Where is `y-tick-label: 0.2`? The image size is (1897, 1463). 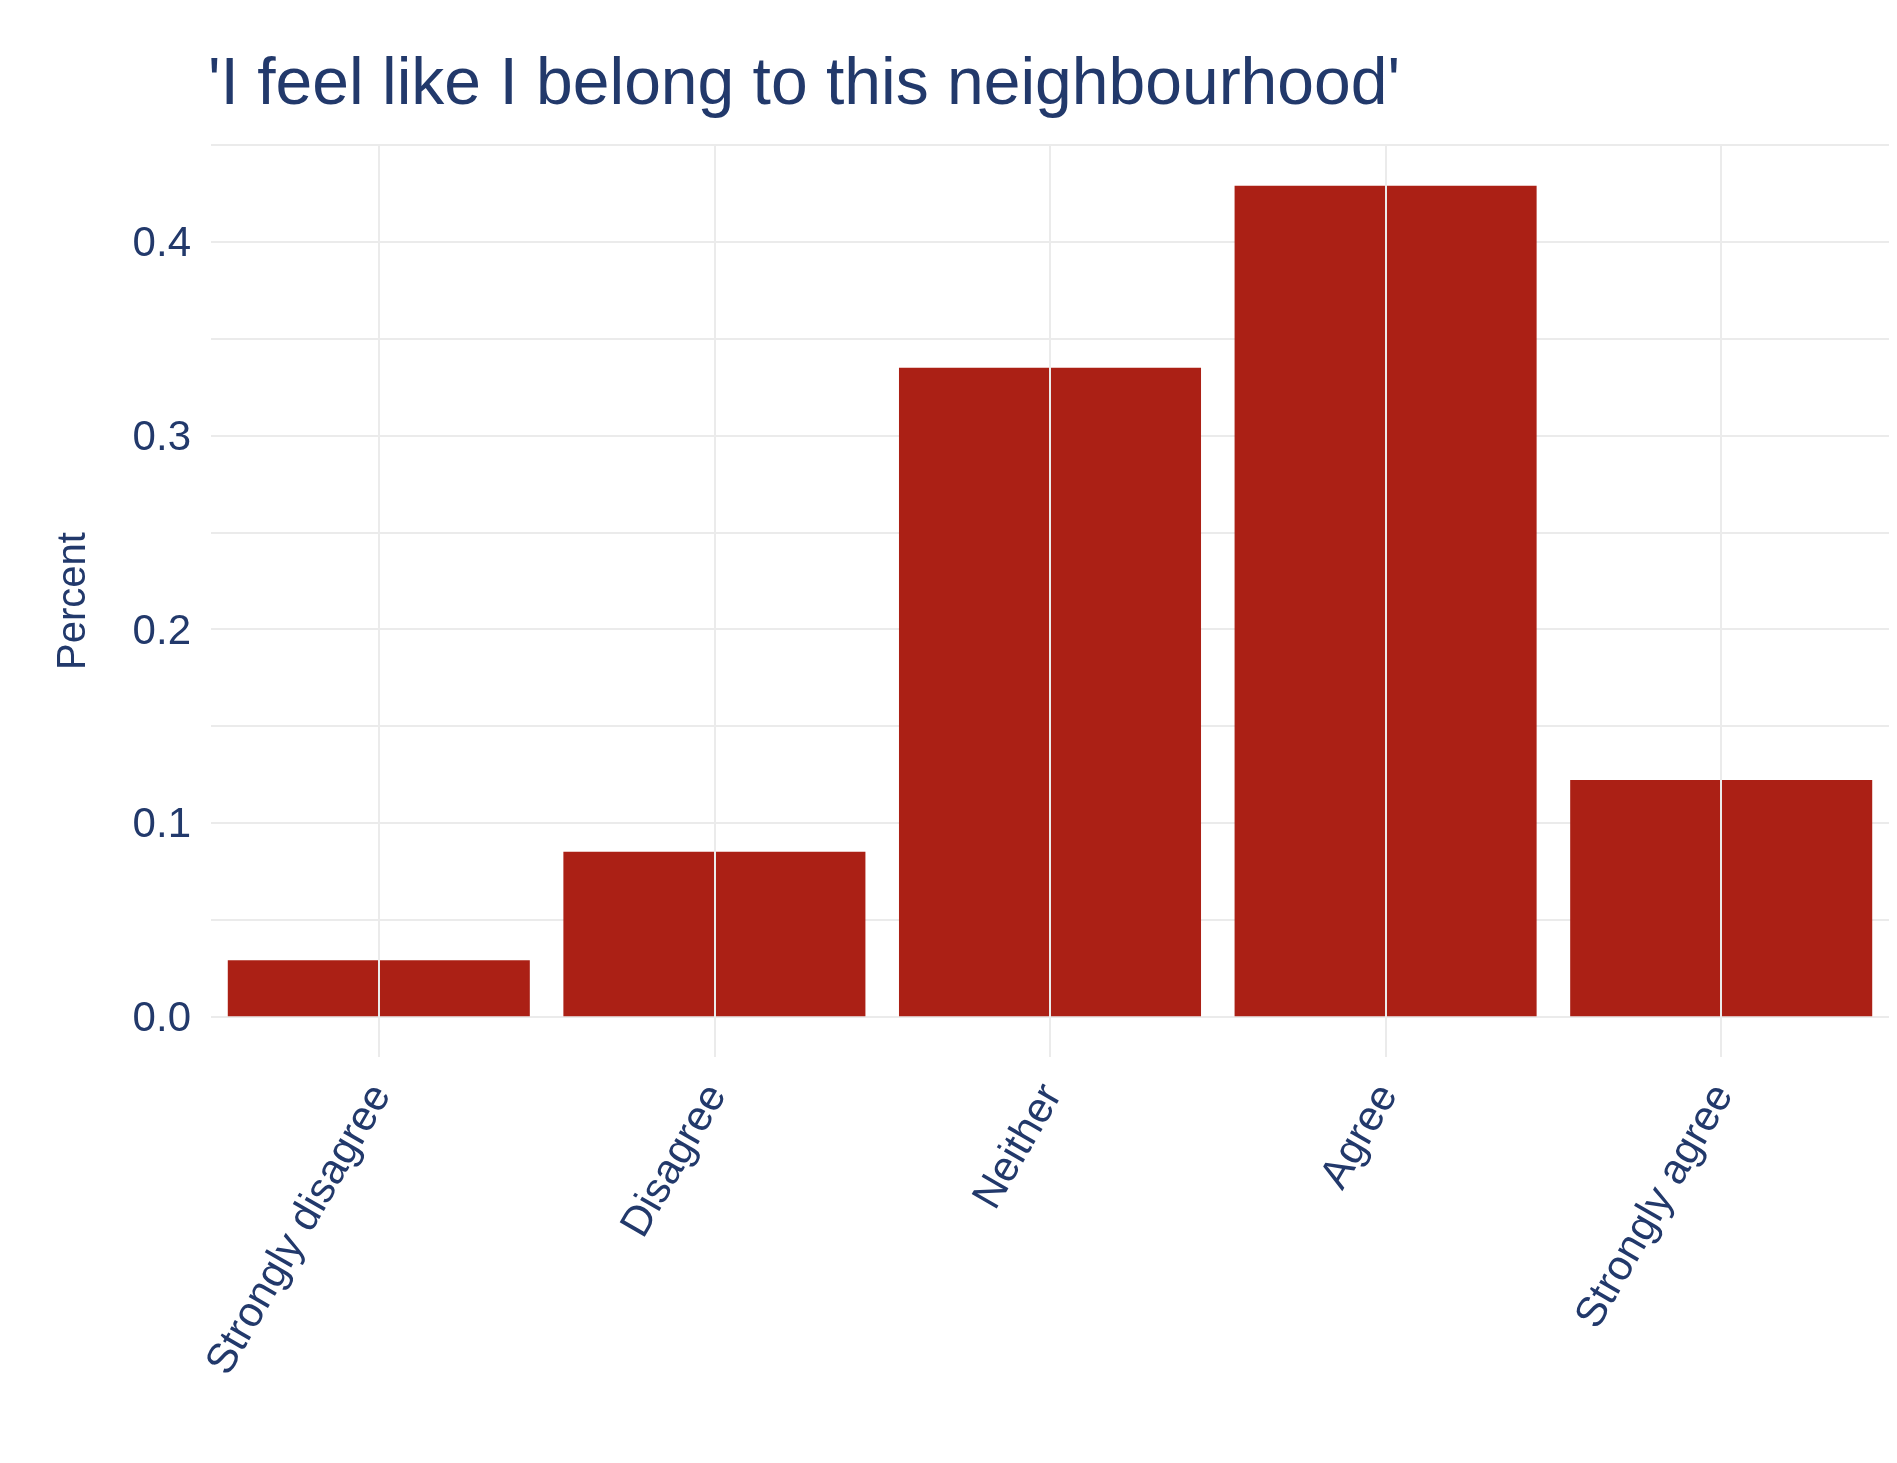
y-tick-label: 0.2 is located at coordinates (161, 629).